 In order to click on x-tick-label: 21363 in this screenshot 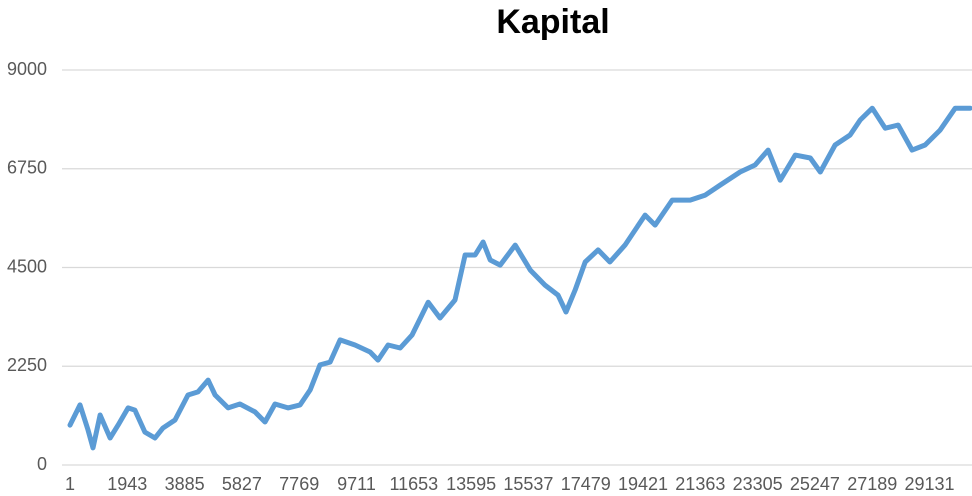, I will do `click(700, 484)`.